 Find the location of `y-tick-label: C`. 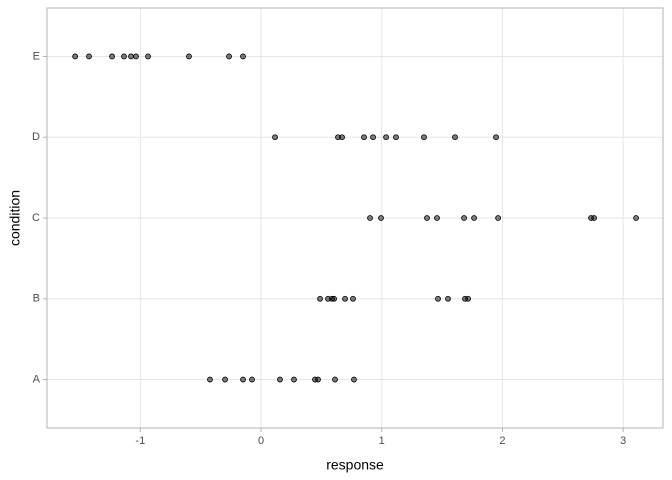

y-tick-label: C is located at coordinates (36, 218).